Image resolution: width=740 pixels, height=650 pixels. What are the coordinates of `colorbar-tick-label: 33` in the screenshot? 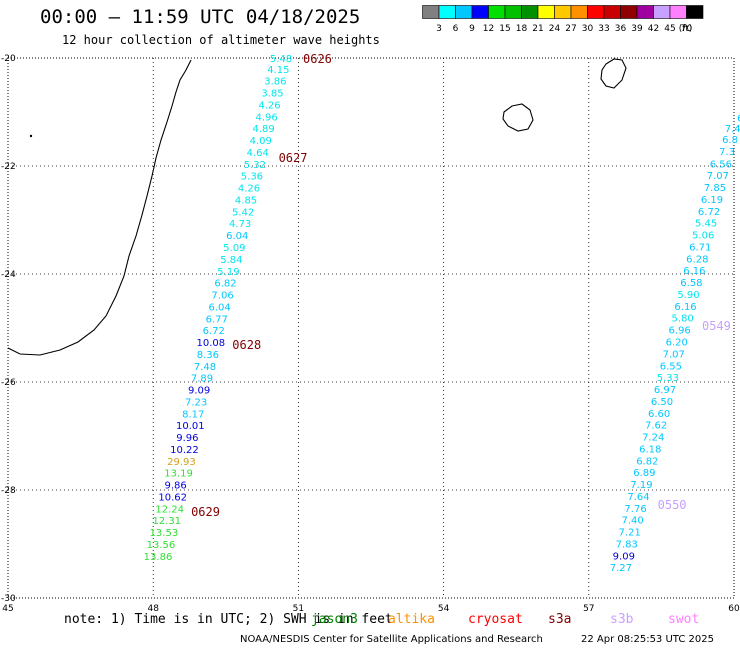 It's located at (603, 29).